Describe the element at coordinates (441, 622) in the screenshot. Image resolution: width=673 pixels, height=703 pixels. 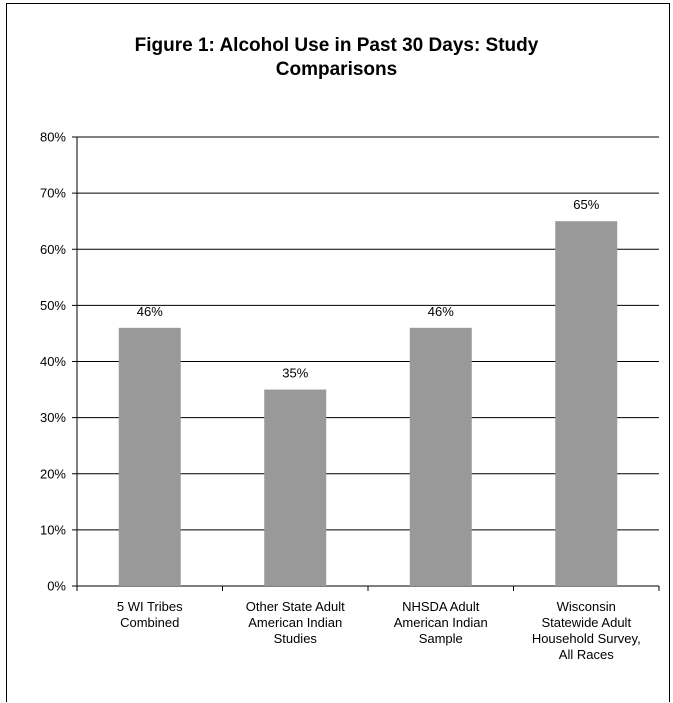
I see `category-label: NHSDA Adult American Indian Sample` at that location.